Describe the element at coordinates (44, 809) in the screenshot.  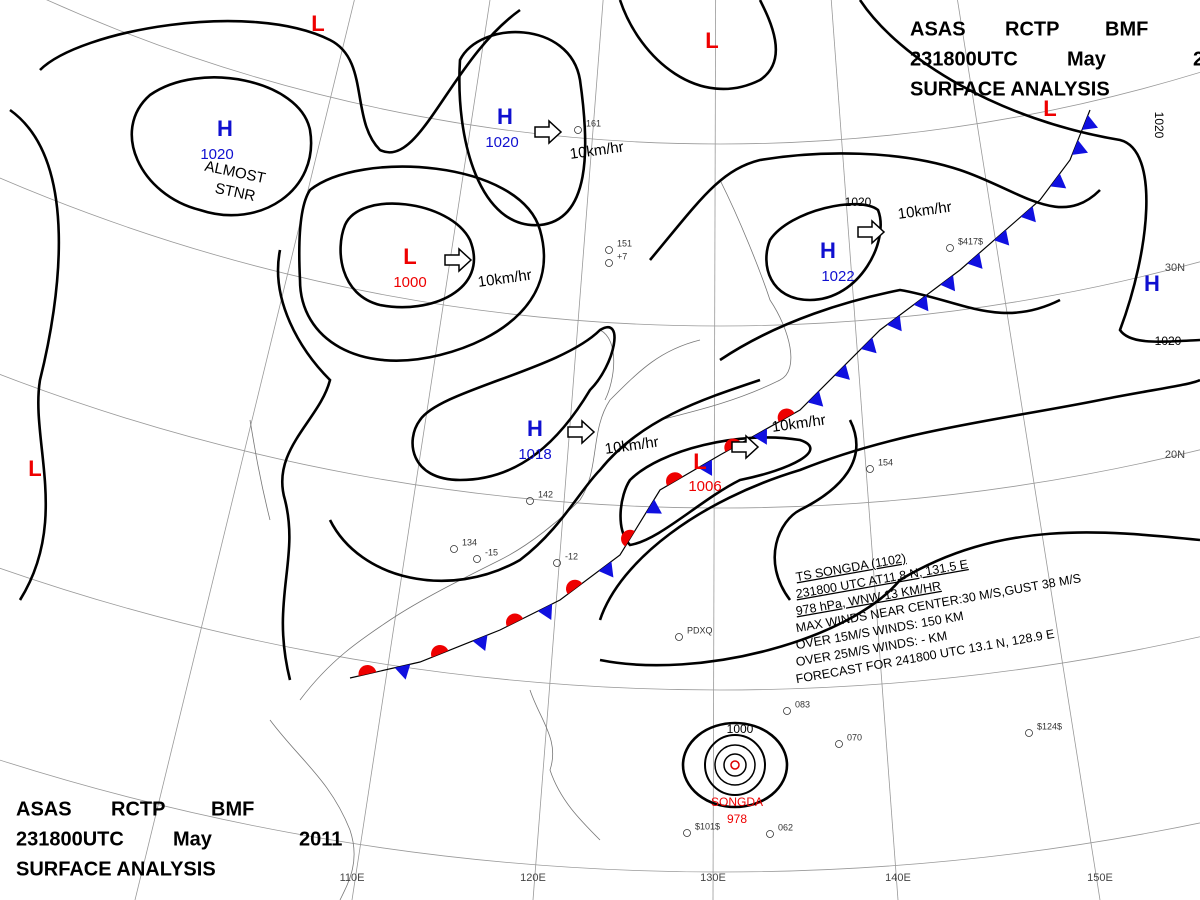
I see `header-text: ASAS` at that location.